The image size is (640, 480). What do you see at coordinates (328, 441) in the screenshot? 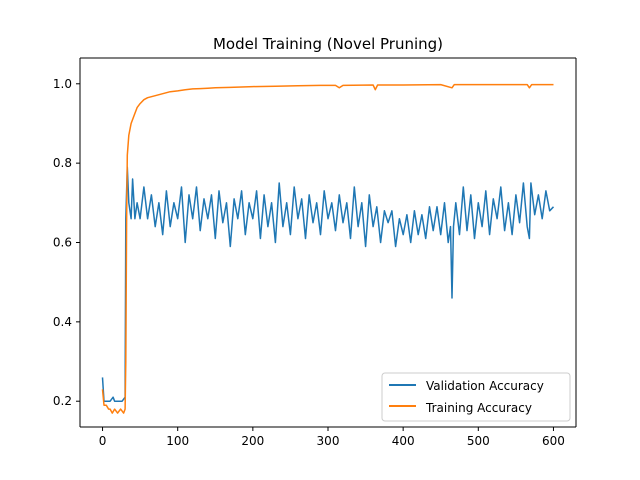
I see `x-tick-label: 300` at bounding box center [328, 441].